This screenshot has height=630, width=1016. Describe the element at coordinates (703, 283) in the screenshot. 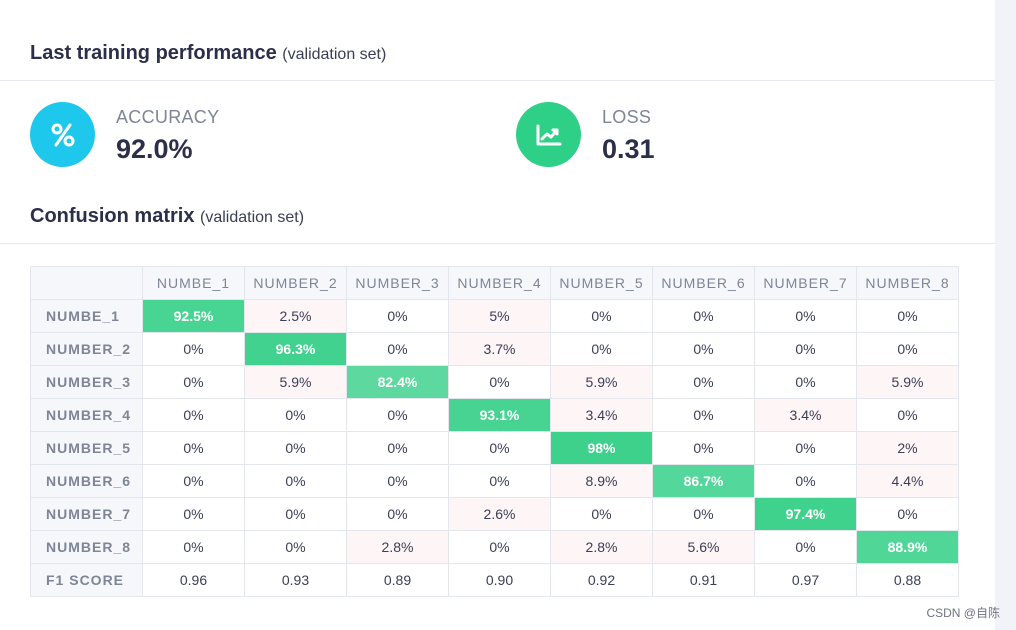

I see `column-header: NUMBER_6` at that location.